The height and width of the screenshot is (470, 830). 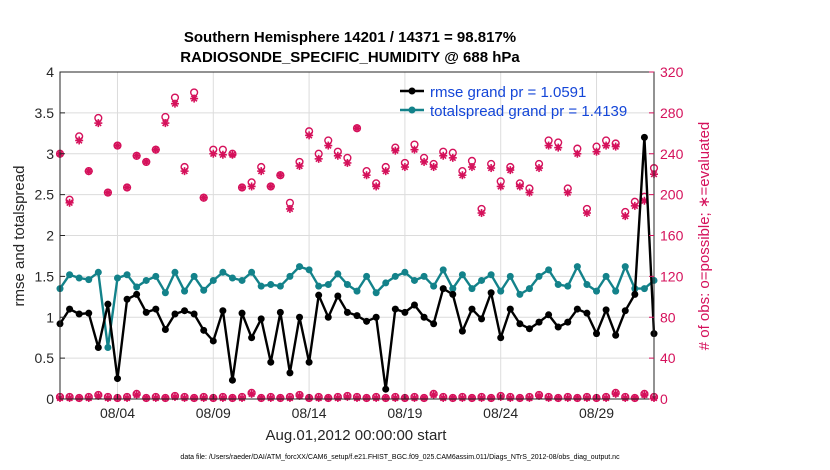 What do you see at coordinates (50, 72) in the screenshot?
I see `y-tick-label: 4` at bounding box center [50, 72].